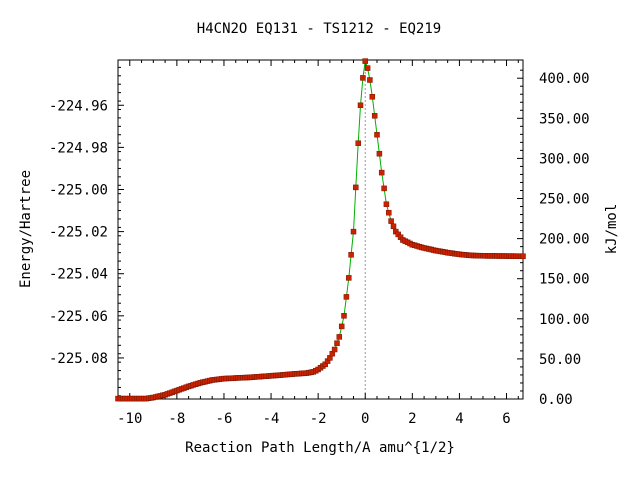 Image resolution: width=640 pixels, height=480 pixels. Describe the element at coordinates (365, 419) in the screenshot. I see `x-tick-label: 0` at that location.